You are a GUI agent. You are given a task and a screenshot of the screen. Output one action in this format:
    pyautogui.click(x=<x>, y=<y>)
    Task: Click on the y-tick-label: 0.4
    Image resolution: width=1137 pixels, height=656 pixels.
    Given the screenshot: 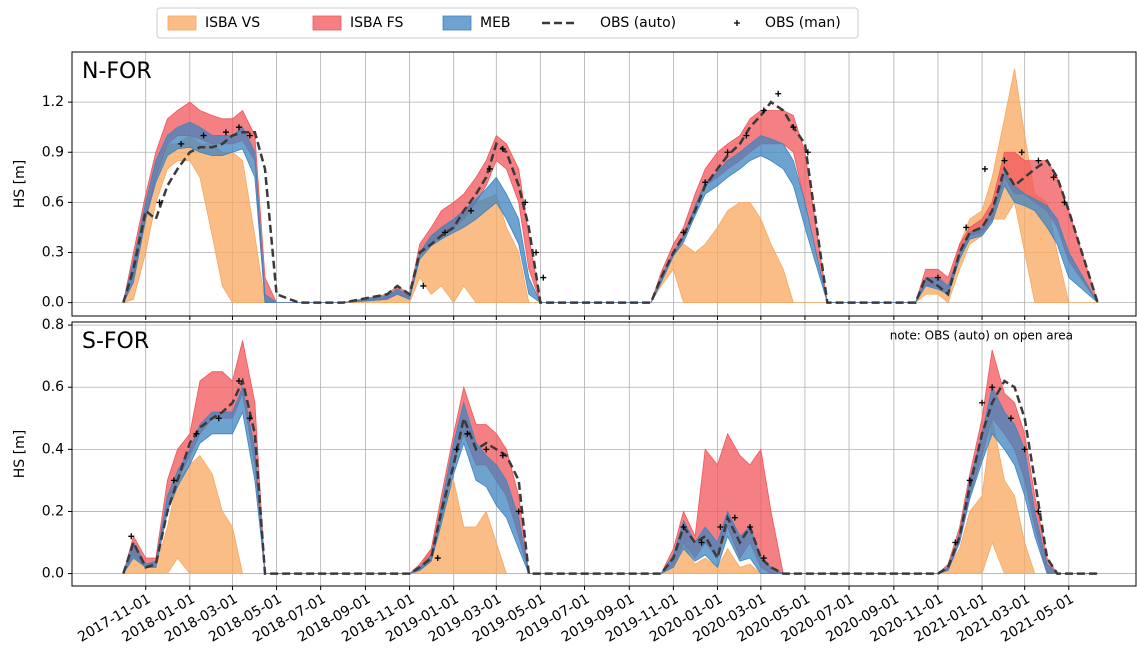 What is the action you would take?
    pyautogui.click(x=53, y=449)
    